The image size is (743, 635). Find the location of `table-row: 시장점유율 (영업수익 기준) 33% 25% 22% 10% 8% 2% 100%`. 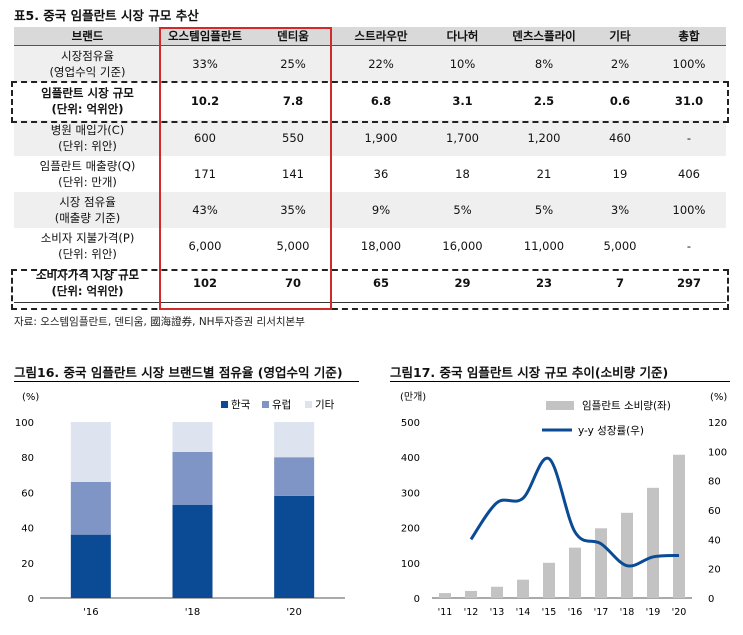

table-row: 시장점유율 (영업수익 기준) 33% 25% 22% 10% 8% 2% 100% is located at coordinates (370, 63).